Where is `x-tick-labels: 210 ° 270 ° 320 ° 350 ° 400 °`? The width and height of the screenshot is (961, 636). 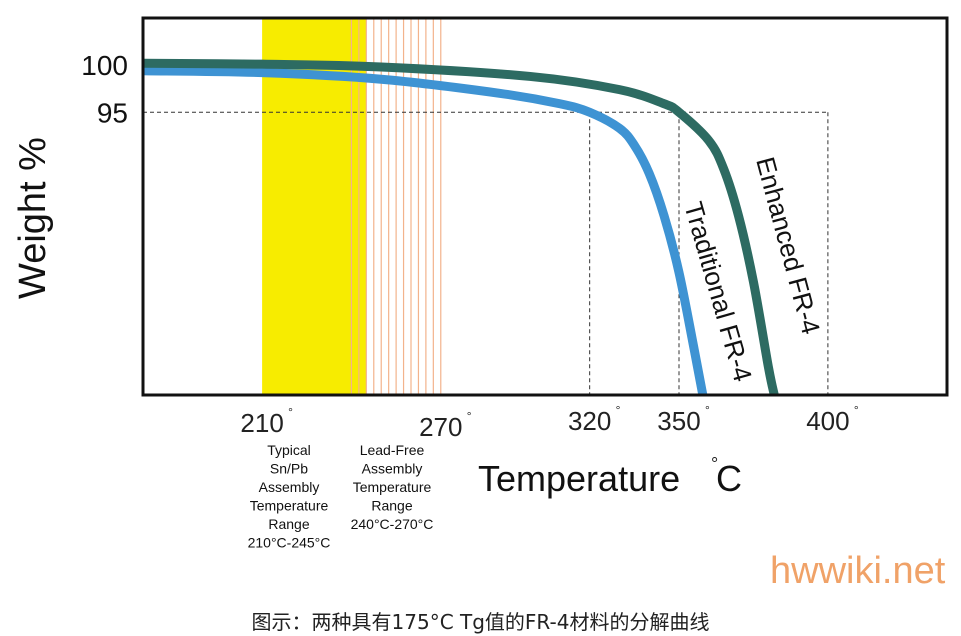
x-tick-labels: 210 ° 270 ° 320 ° 350 ° 400 ° is located at coordinates (549, 422).